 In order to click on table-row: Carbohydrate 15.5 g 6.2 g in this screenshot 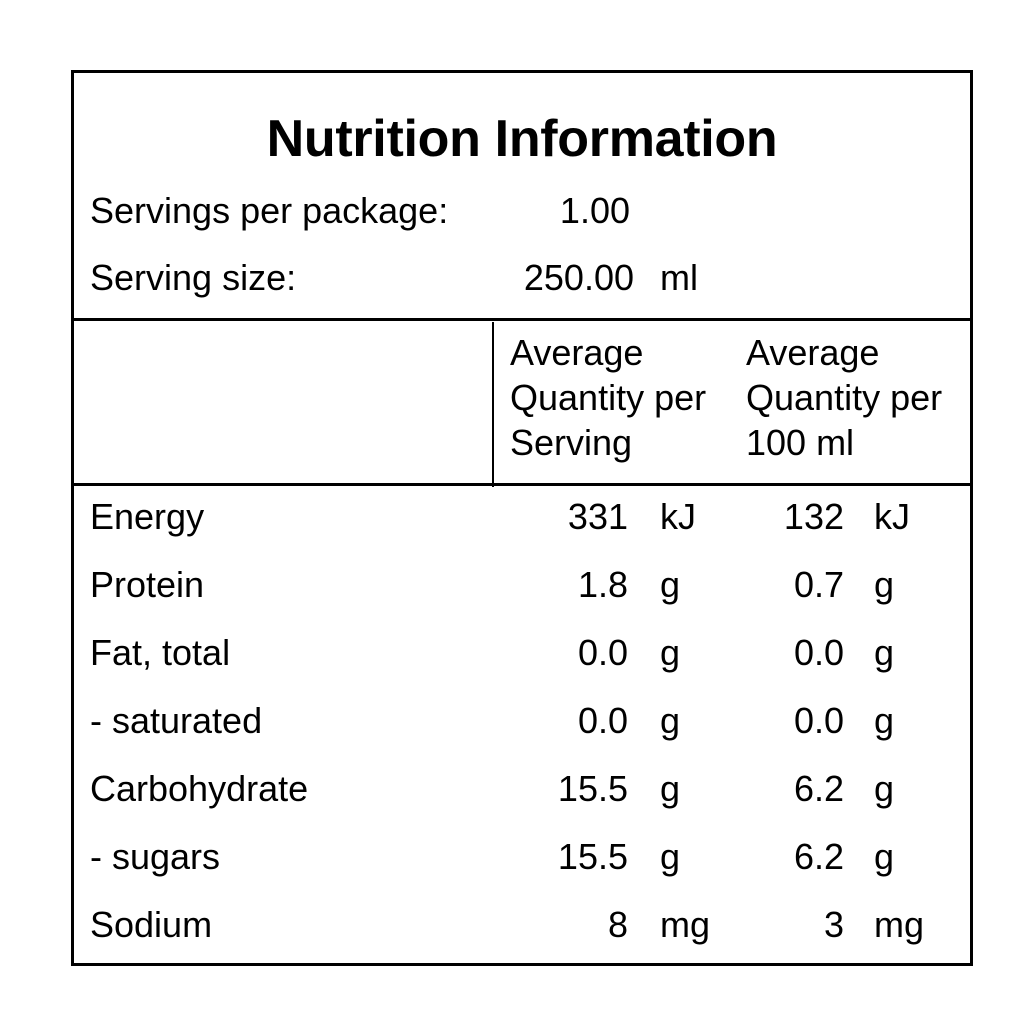, I will do `click(522, 801)`.